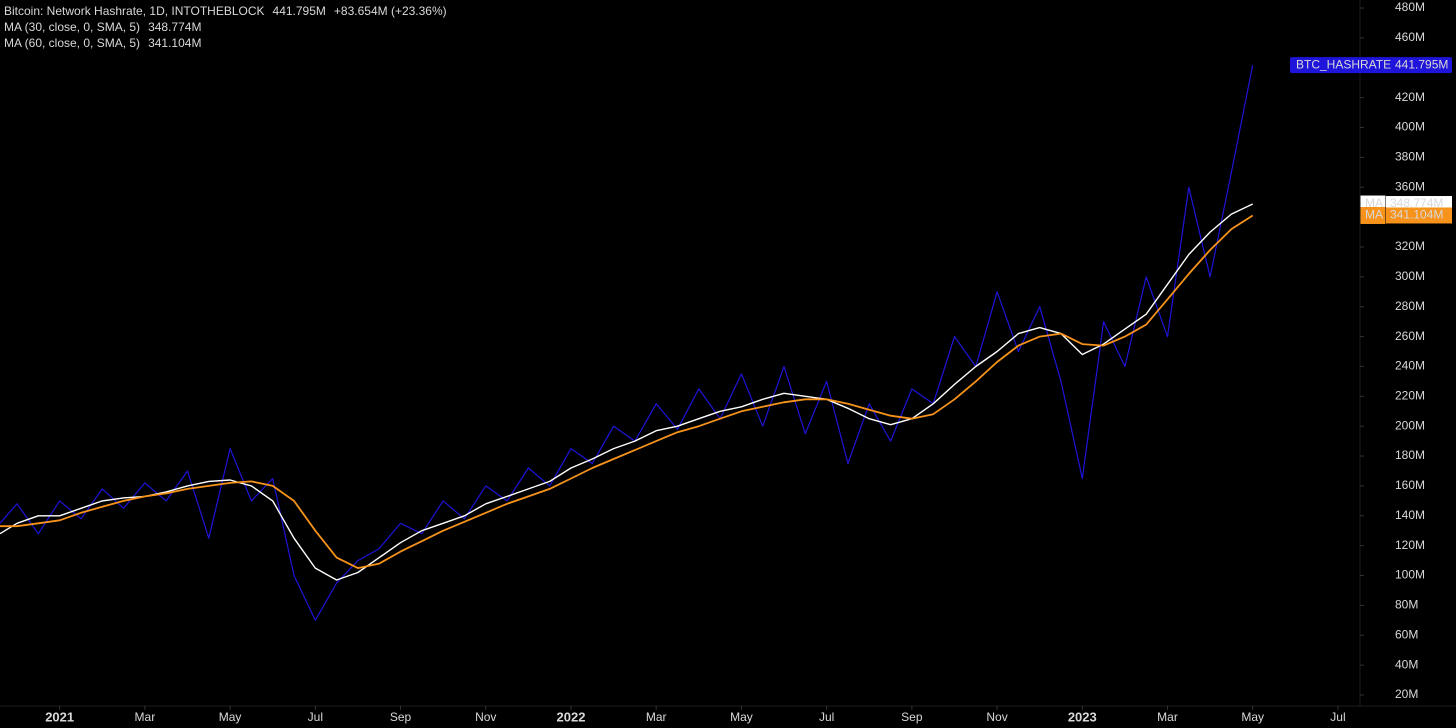 The height and width of the screenshot is (728, 1456). What do you see at coordinates (1406, 694) in the screenshot?
I see `y-tick-label: 20M` at bounding box center [1406, 694].